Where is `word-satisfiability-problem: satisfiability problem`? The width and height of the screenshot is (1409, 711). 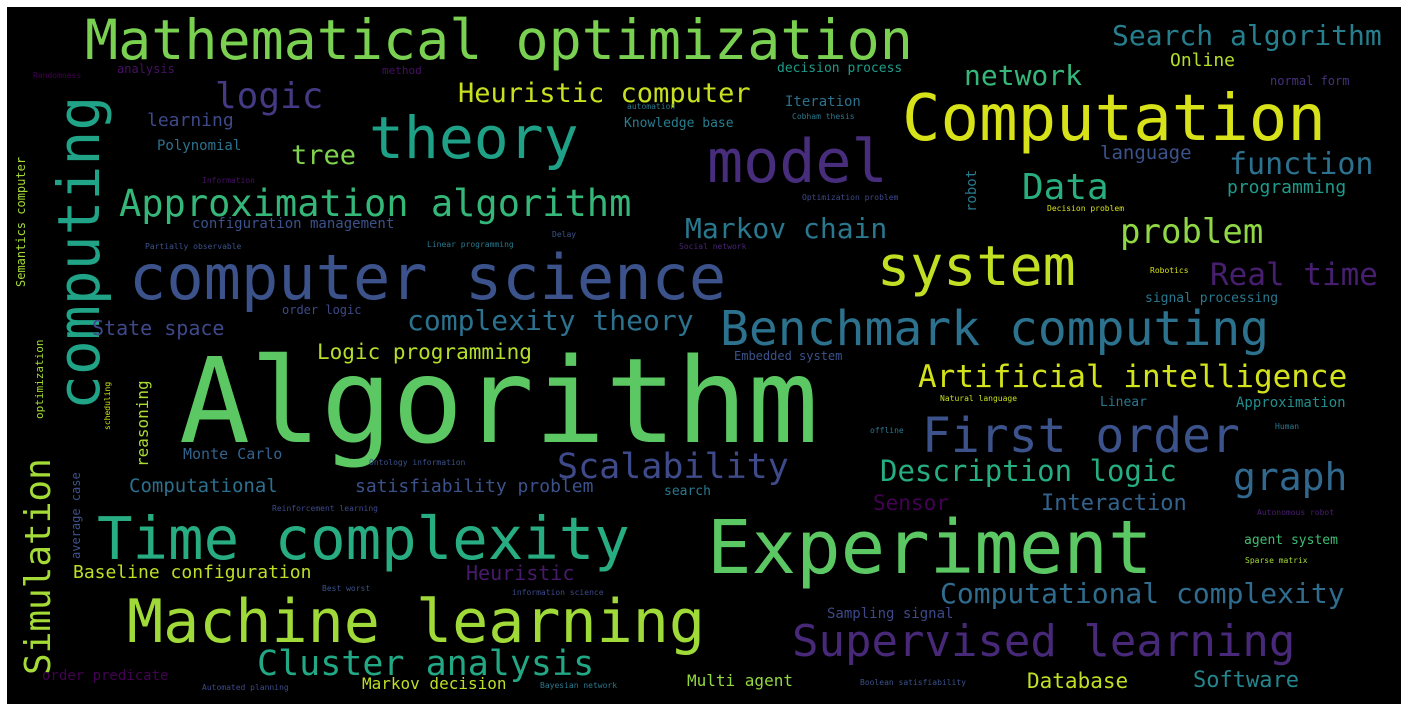 word-satisfiability-problem: satisfiability problem is located at coordinates (474, 486).